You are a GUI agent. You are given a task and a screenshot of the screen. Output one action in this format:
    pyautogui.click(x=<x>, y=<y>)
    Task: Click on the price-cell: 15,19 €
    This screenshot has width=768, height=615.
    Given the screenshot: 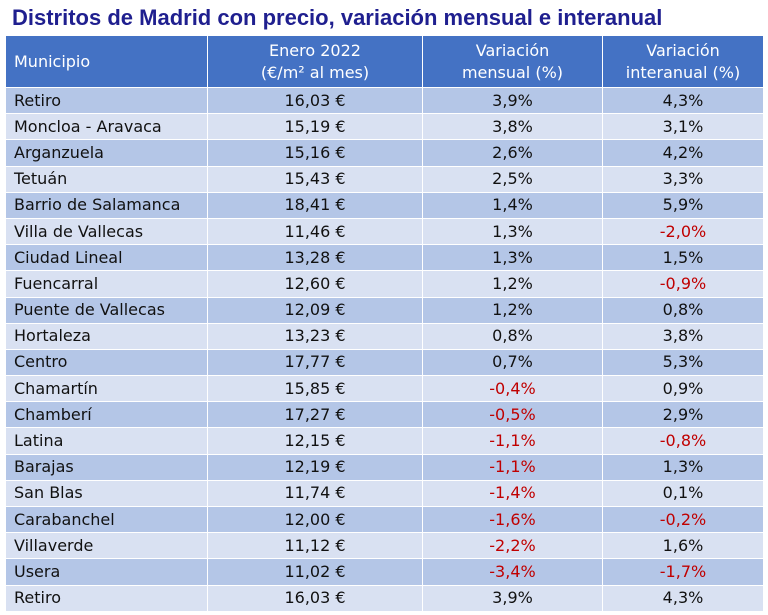 What is the action you would take?
    pyautogui.click(x=315, y=127)
    